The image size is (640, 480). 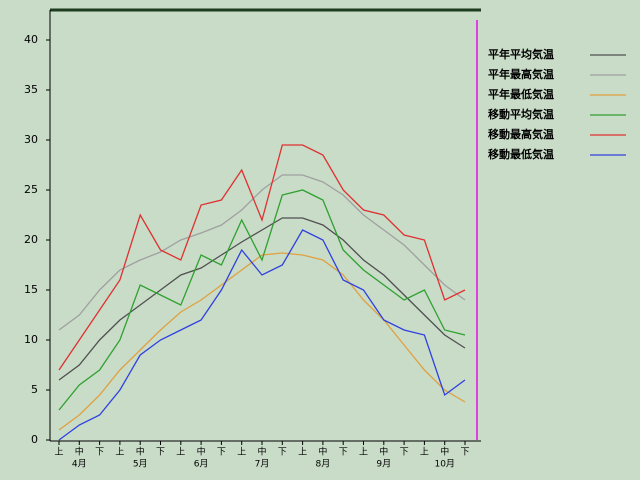 What do you see at coordinates (262, 464) in the screenshot?
I see `month-label: 7月` at bounding box center [262, 464].